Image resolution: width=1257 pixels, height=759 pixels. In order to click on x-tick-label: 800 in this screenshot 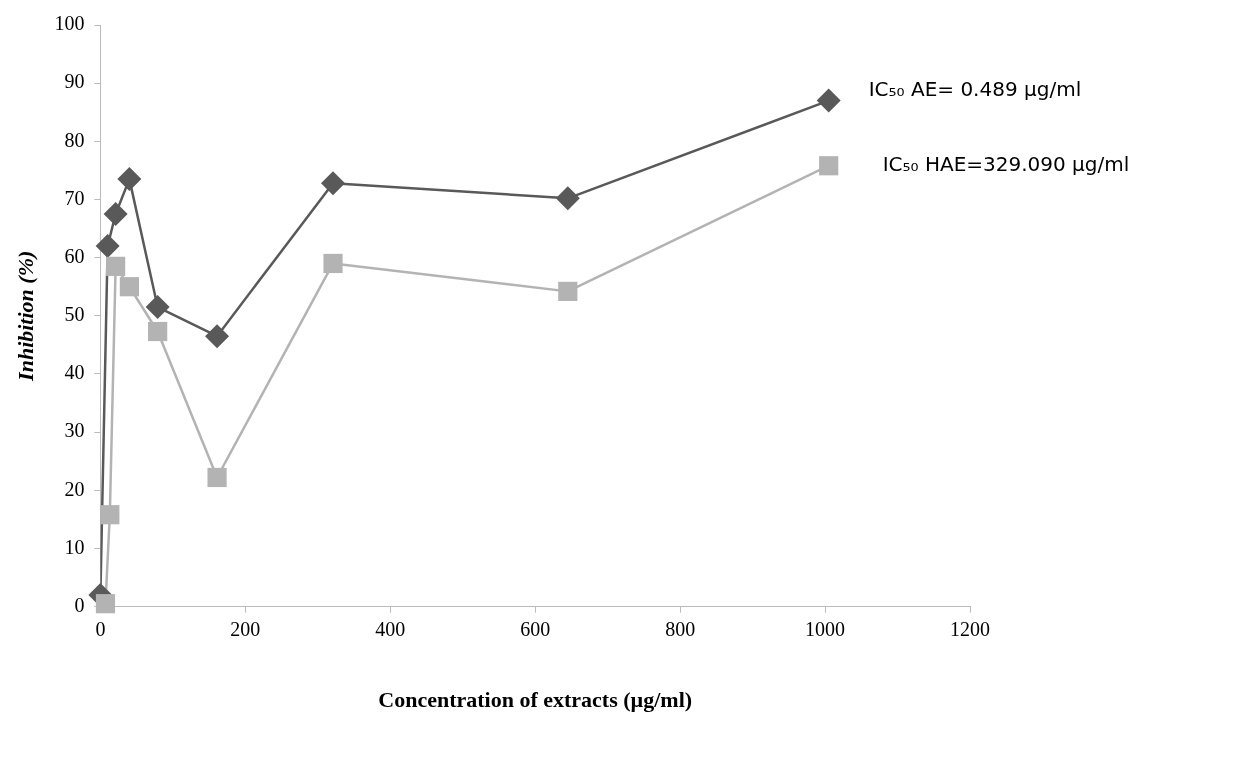, I will do `click(680, 628)`.